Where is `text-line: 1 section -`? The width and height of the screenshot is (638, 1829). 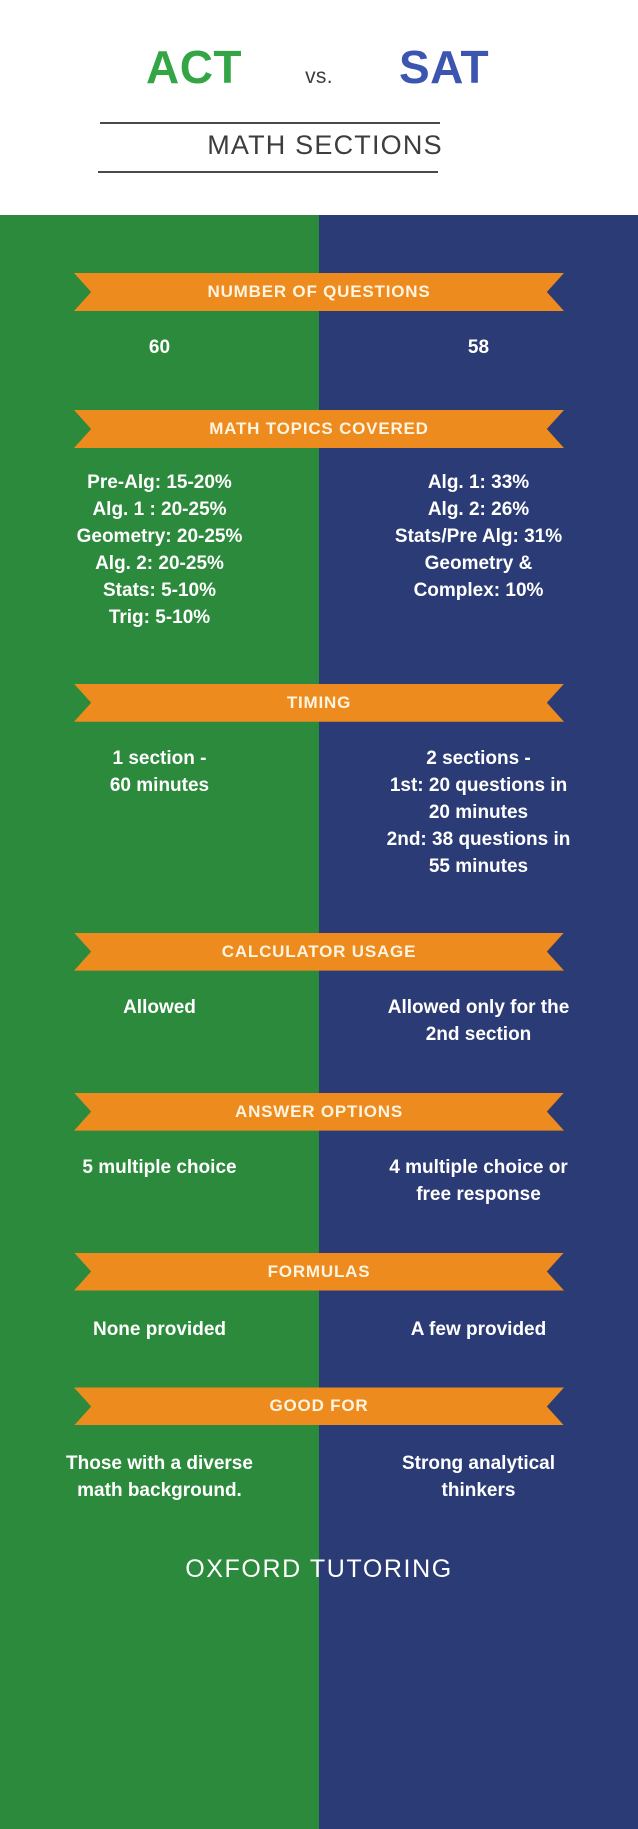
text-line: 1 section - is located at coordinates (159, 758).